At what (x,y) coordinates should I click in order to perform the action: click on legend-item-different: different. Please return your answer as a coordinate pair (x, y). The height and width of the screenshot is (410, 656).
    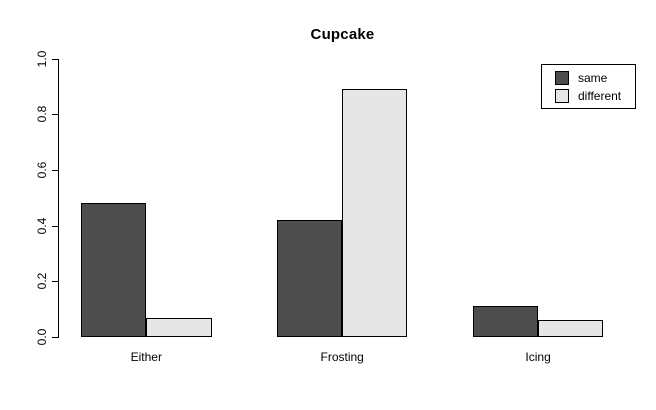
    Looking at the image, I should click on (595, 95).